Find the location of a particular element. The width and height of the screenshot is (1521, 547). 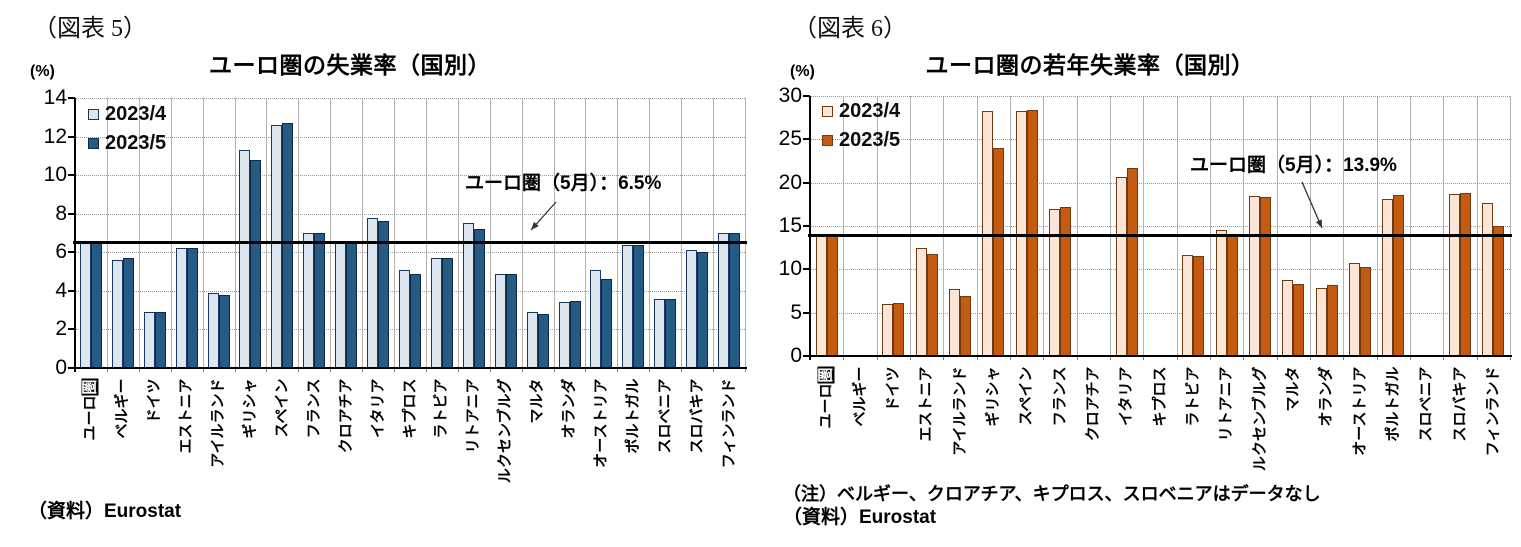

x-axis-label-ユーロ圏: ユーロ圏 is located at coordinates (90, 409).